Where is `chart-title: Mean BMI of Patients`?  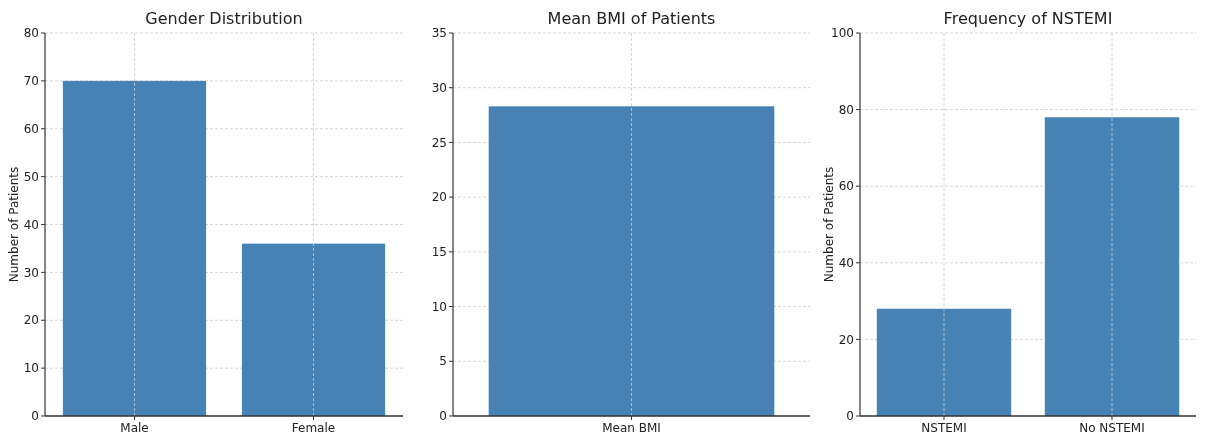
chart-title: Mean BMI of Patients is located at coordinates (631, 18).